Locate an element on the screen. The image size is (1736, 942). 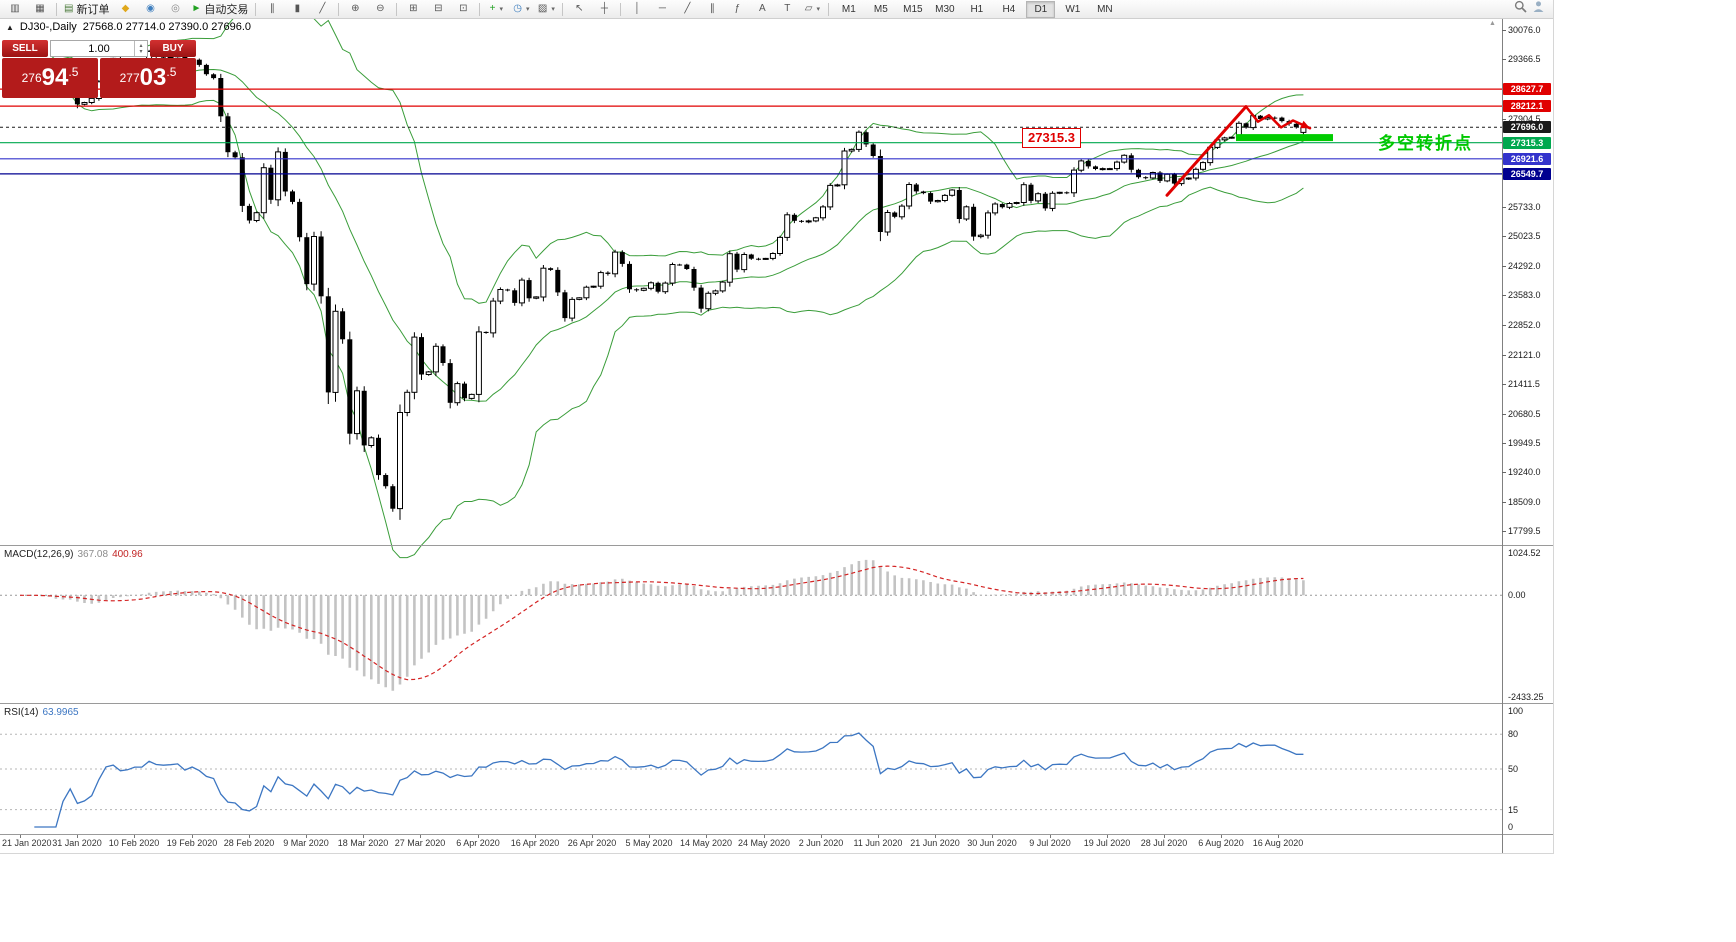
market-button: ◉ is located at coordinates (150, 9).